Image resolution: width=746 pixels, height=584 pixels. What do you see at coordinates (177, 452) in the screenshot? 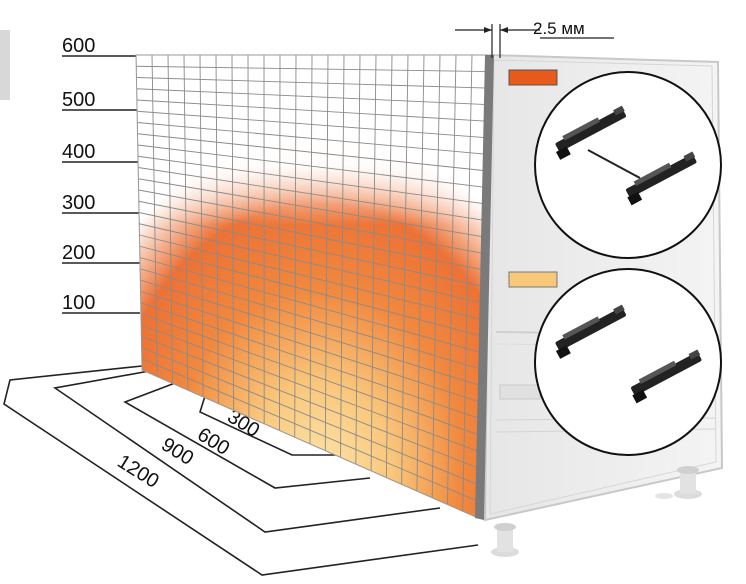
I see `depth-label-900: 900` at bounding box center [177, 452].